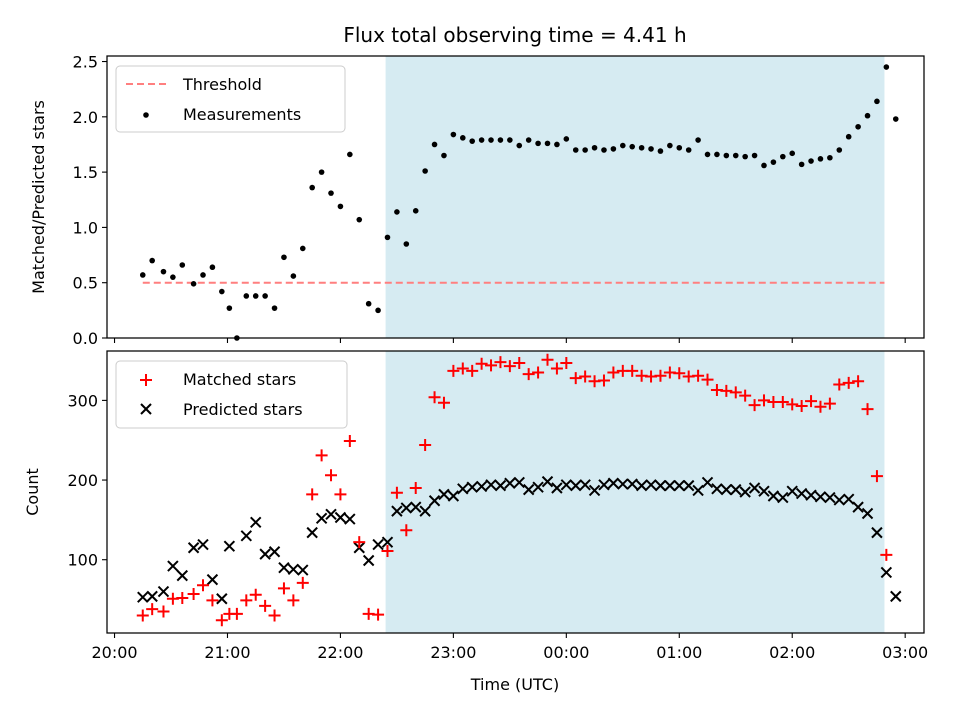  What do you see at coordinates (519, 540) in the screenshot?
I see `predicted-stars-series` at bounding box center [519, 540].